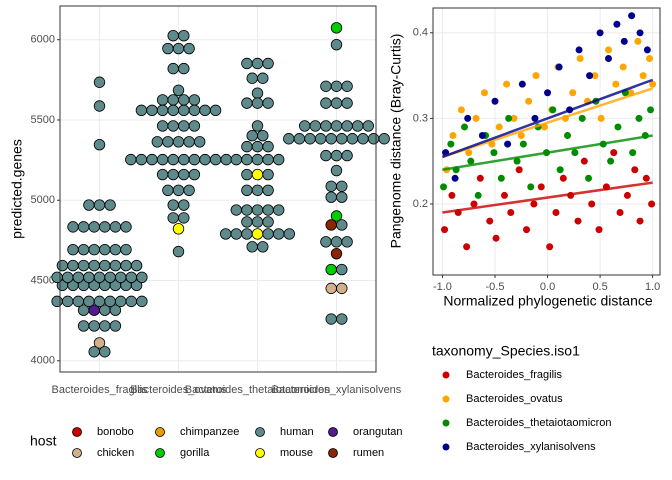  I want to click on legend-label: gorilla, so click(195, 453).